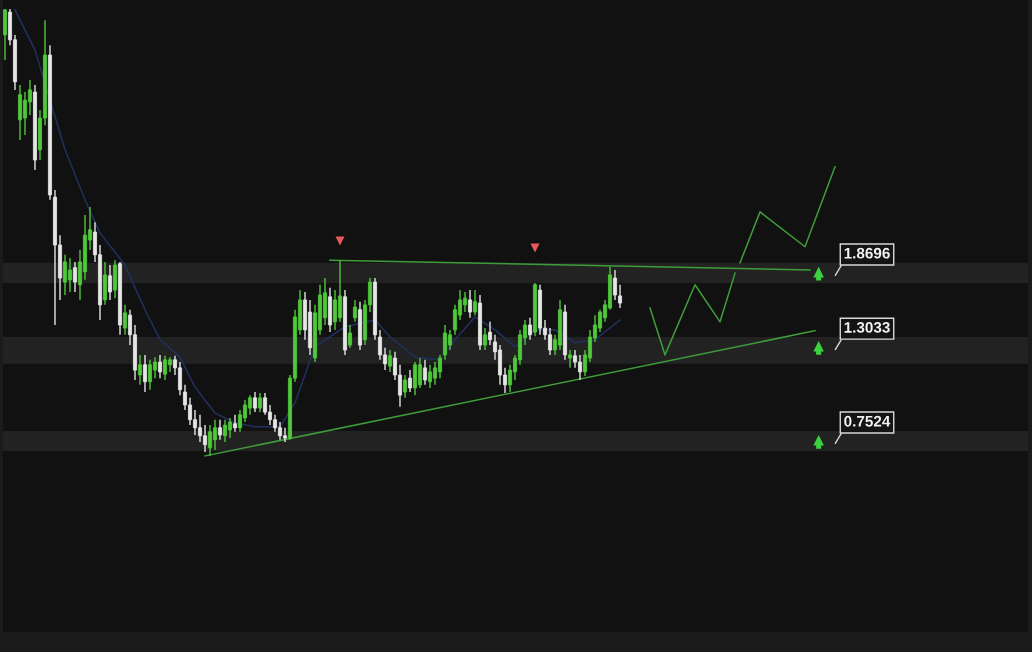  Describe the element at coordinates (867, 327) in the screenshot. I see `band-label: 1.3033` at that location.